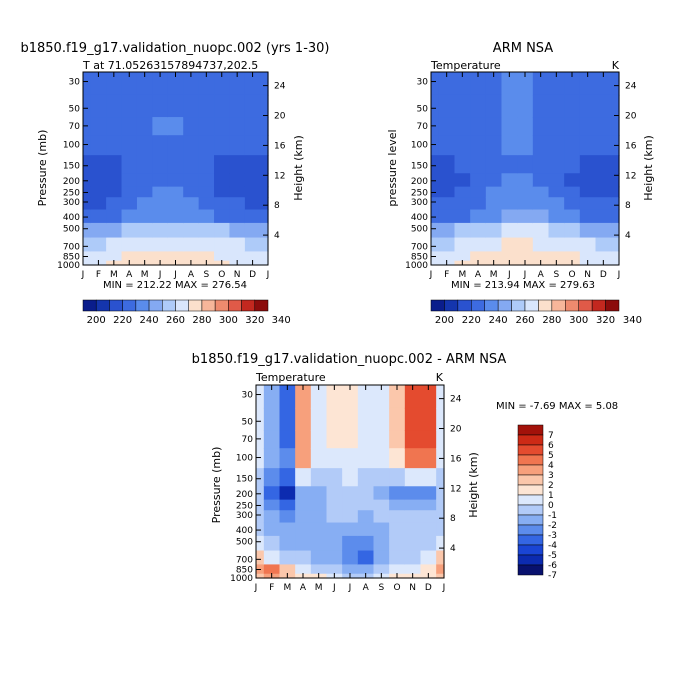 The width and height of the screenshot is (700, 700). Describe the element at coordinates (552, 516) in the screenshot. I see `colorbar-label: -1` at that location.